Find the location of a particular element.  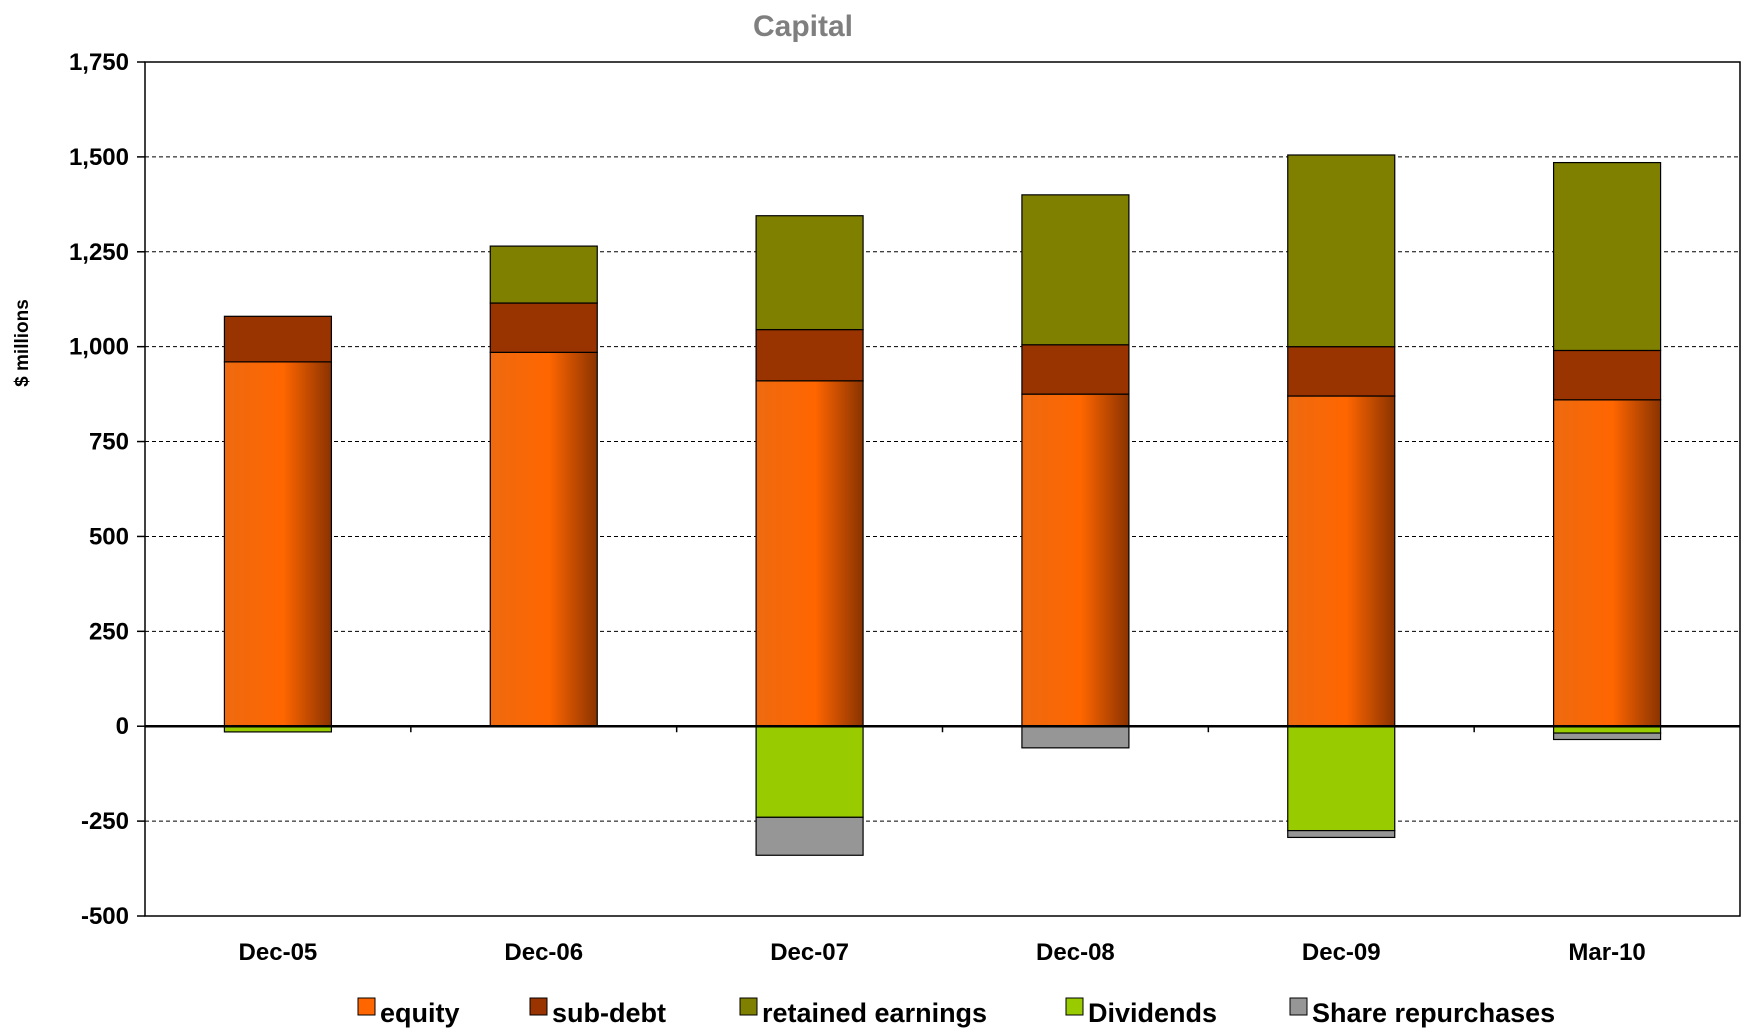

x-tick-label: Dec-07 is located at coordinates (809, 952).